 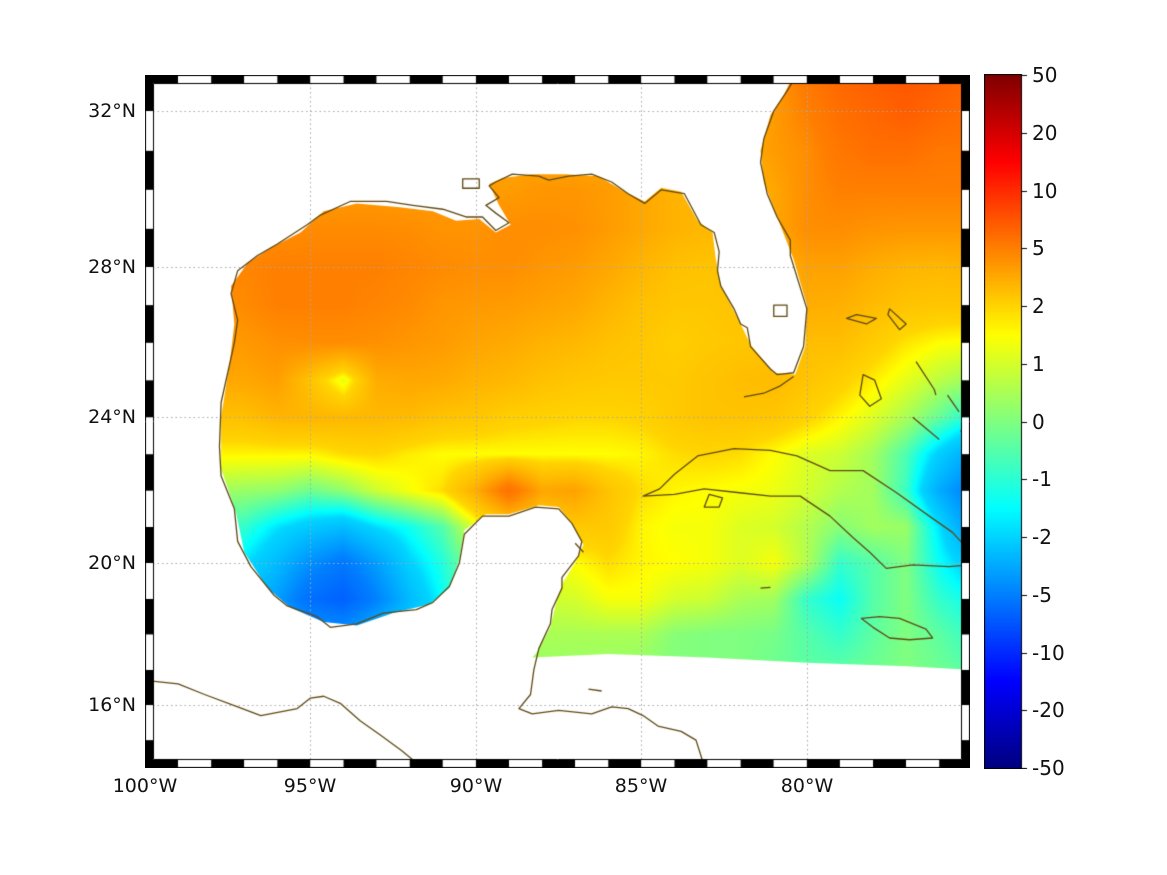 I want to click on lat-tick-label-24: 24°N, so click(x=112, y=417).